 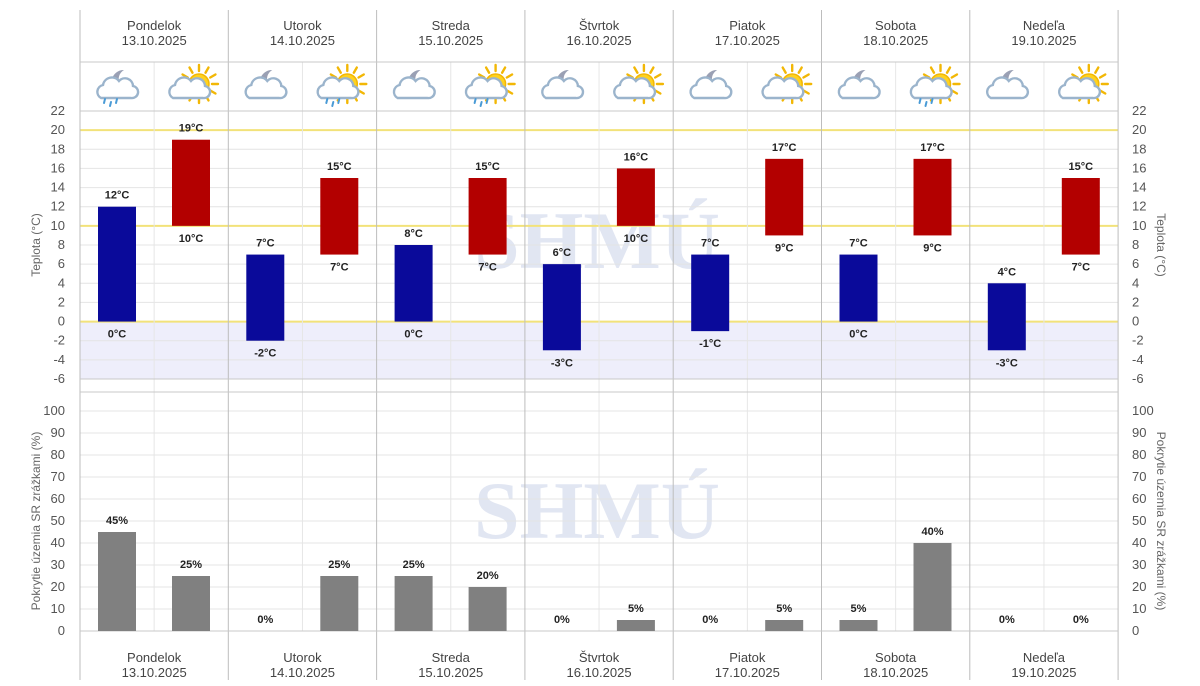 What do you see at coordinates (302, 40) in the screenshot?
I see `day-date-top: 14.10.2025` at bounding box center [302, 40].